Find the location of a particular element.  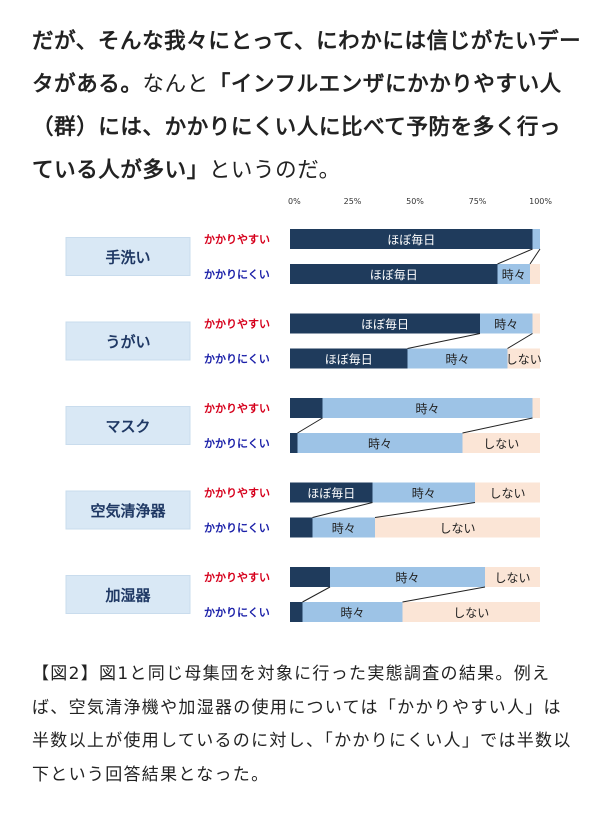

x-tick-label: 75% is located at coordinates (478, 201).